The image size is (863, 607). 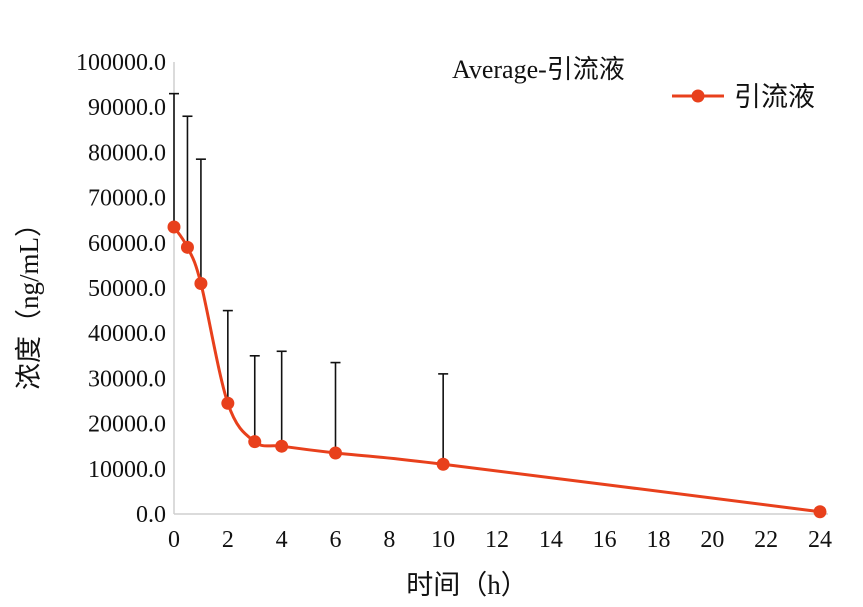 I want to click on y-tick-label: 70000.0, so click(x=127, y=199).